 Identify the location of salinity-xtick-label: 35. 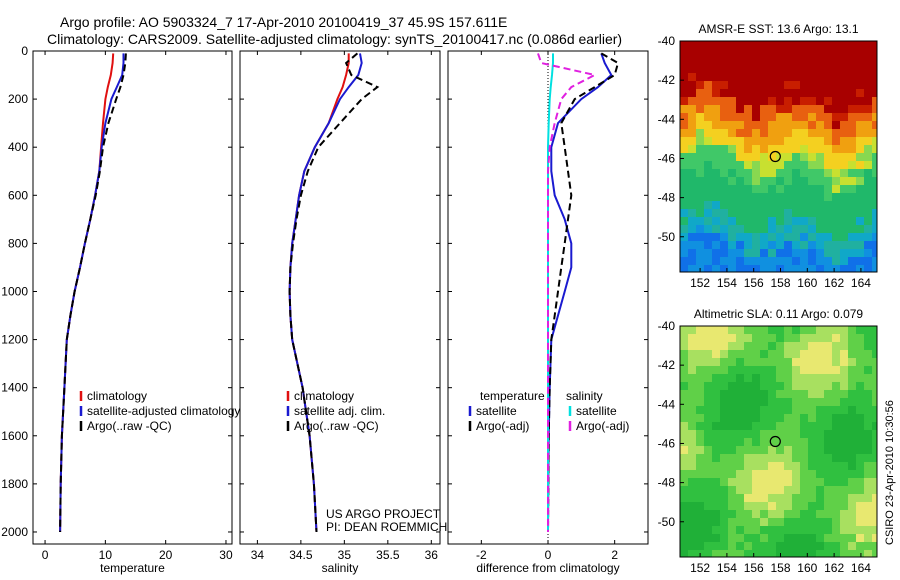
(345, 555).